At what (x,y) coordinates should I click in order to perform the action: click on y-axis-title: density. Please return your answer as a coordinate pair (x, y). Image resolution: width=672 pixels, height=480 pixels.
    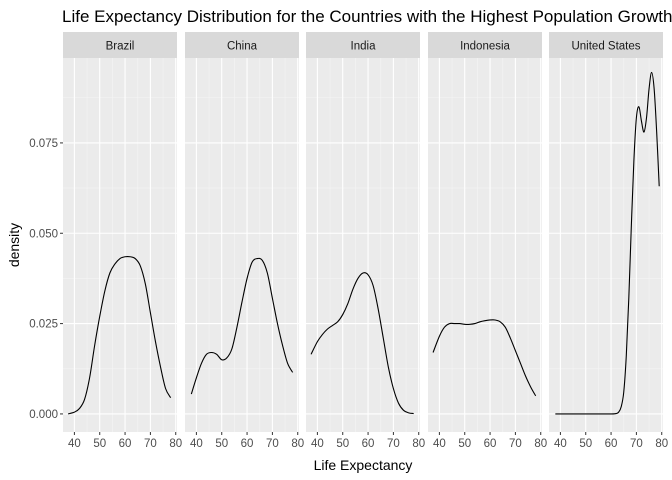
    Looking at the image, I should click on (14, 245).